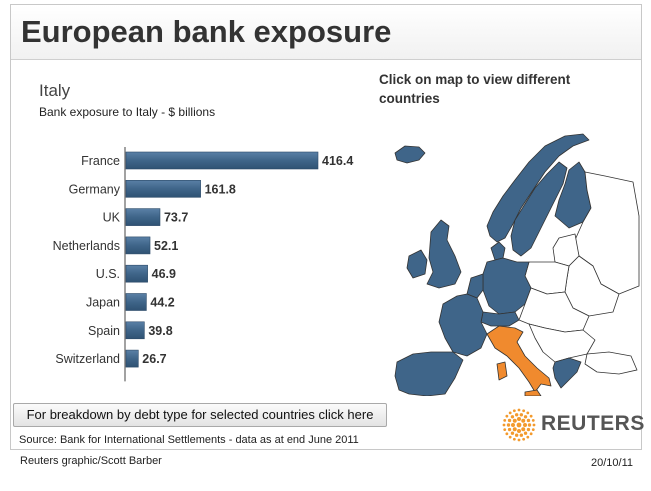 The width and height of the screenshot is (651, 491). Describe the element at coordinates (554, 310) in the screenshot. I see `map-country-central-europe` at that location.